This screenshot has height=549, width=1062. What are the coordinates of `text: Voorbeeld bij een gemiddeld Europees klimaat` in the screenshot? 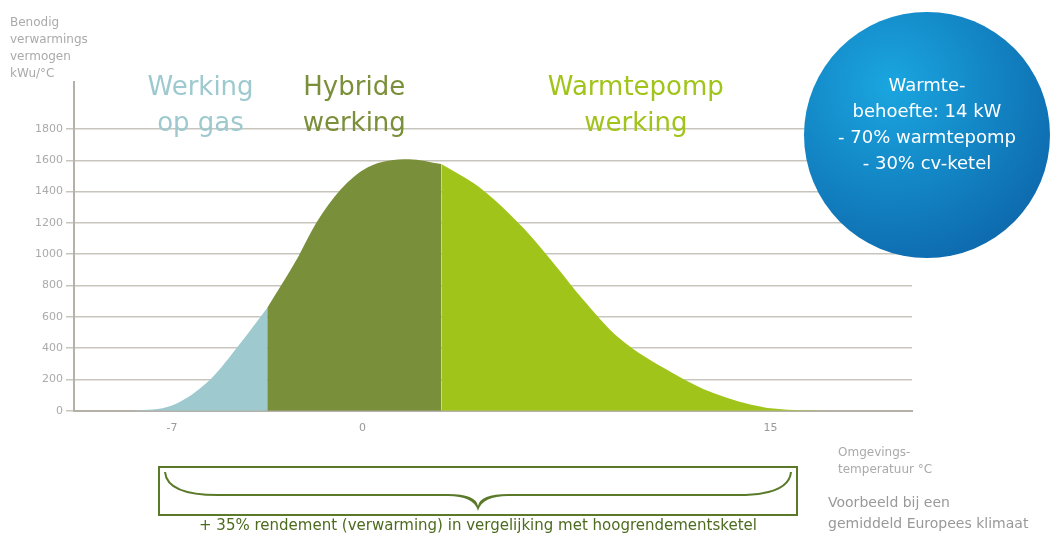 It's located at (929, 513).